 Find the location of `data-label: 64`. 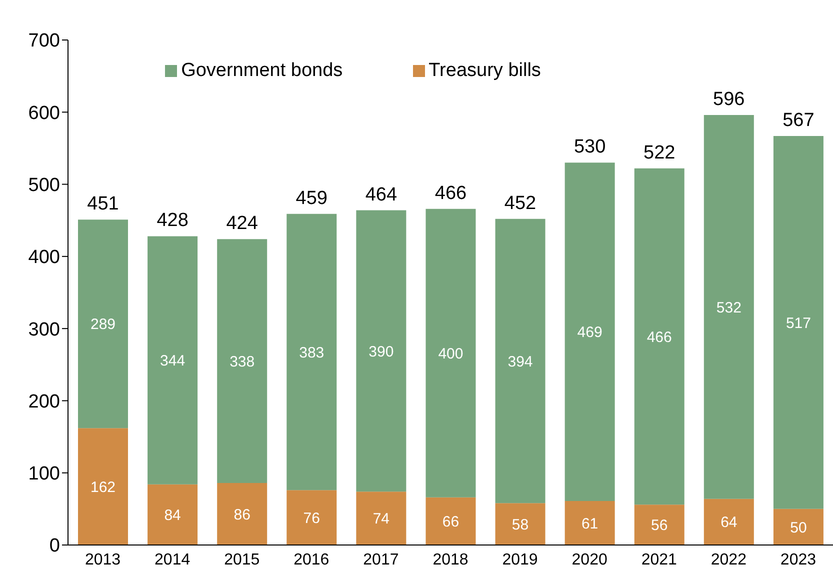

data-label: 64 is located at coordinates (729, 523).